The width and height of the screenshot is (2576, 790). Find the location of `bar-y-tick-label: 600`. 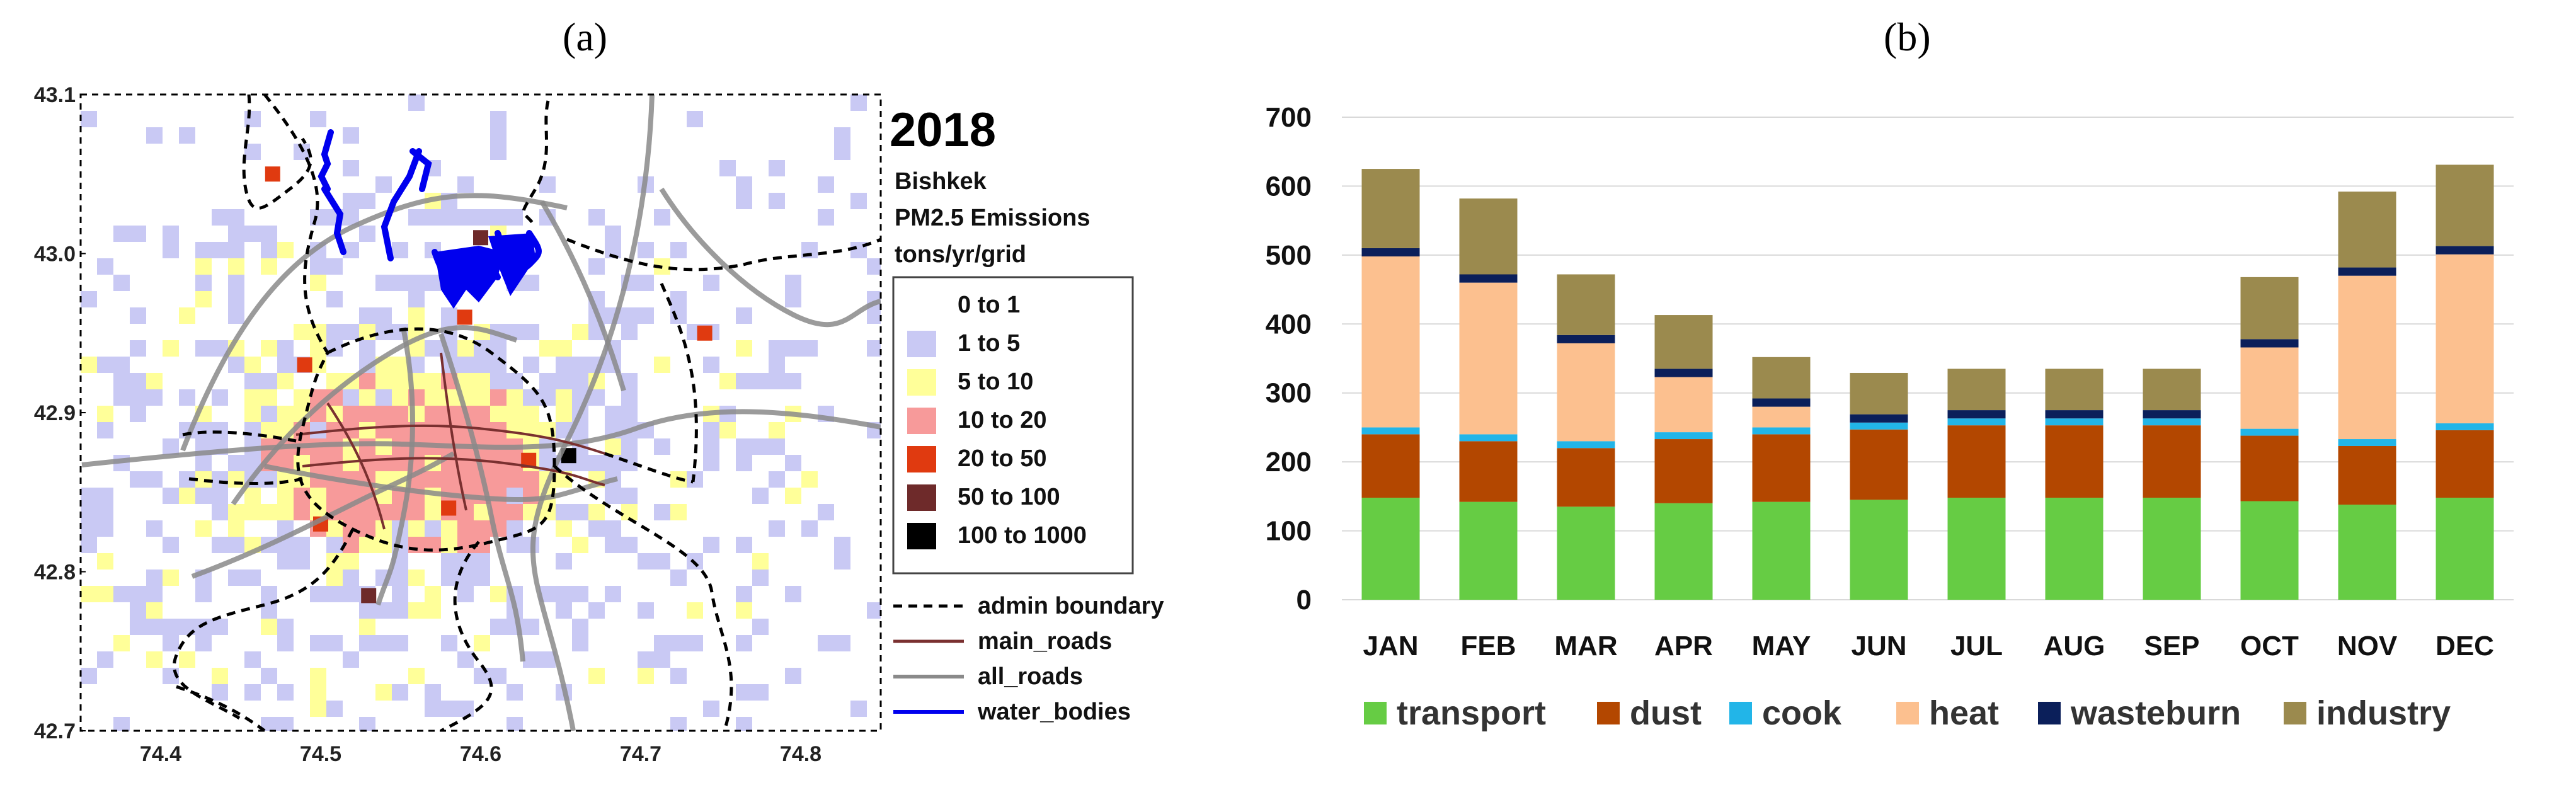

bar-y-tick-label: 600 is located at coordinates (1289, 187).